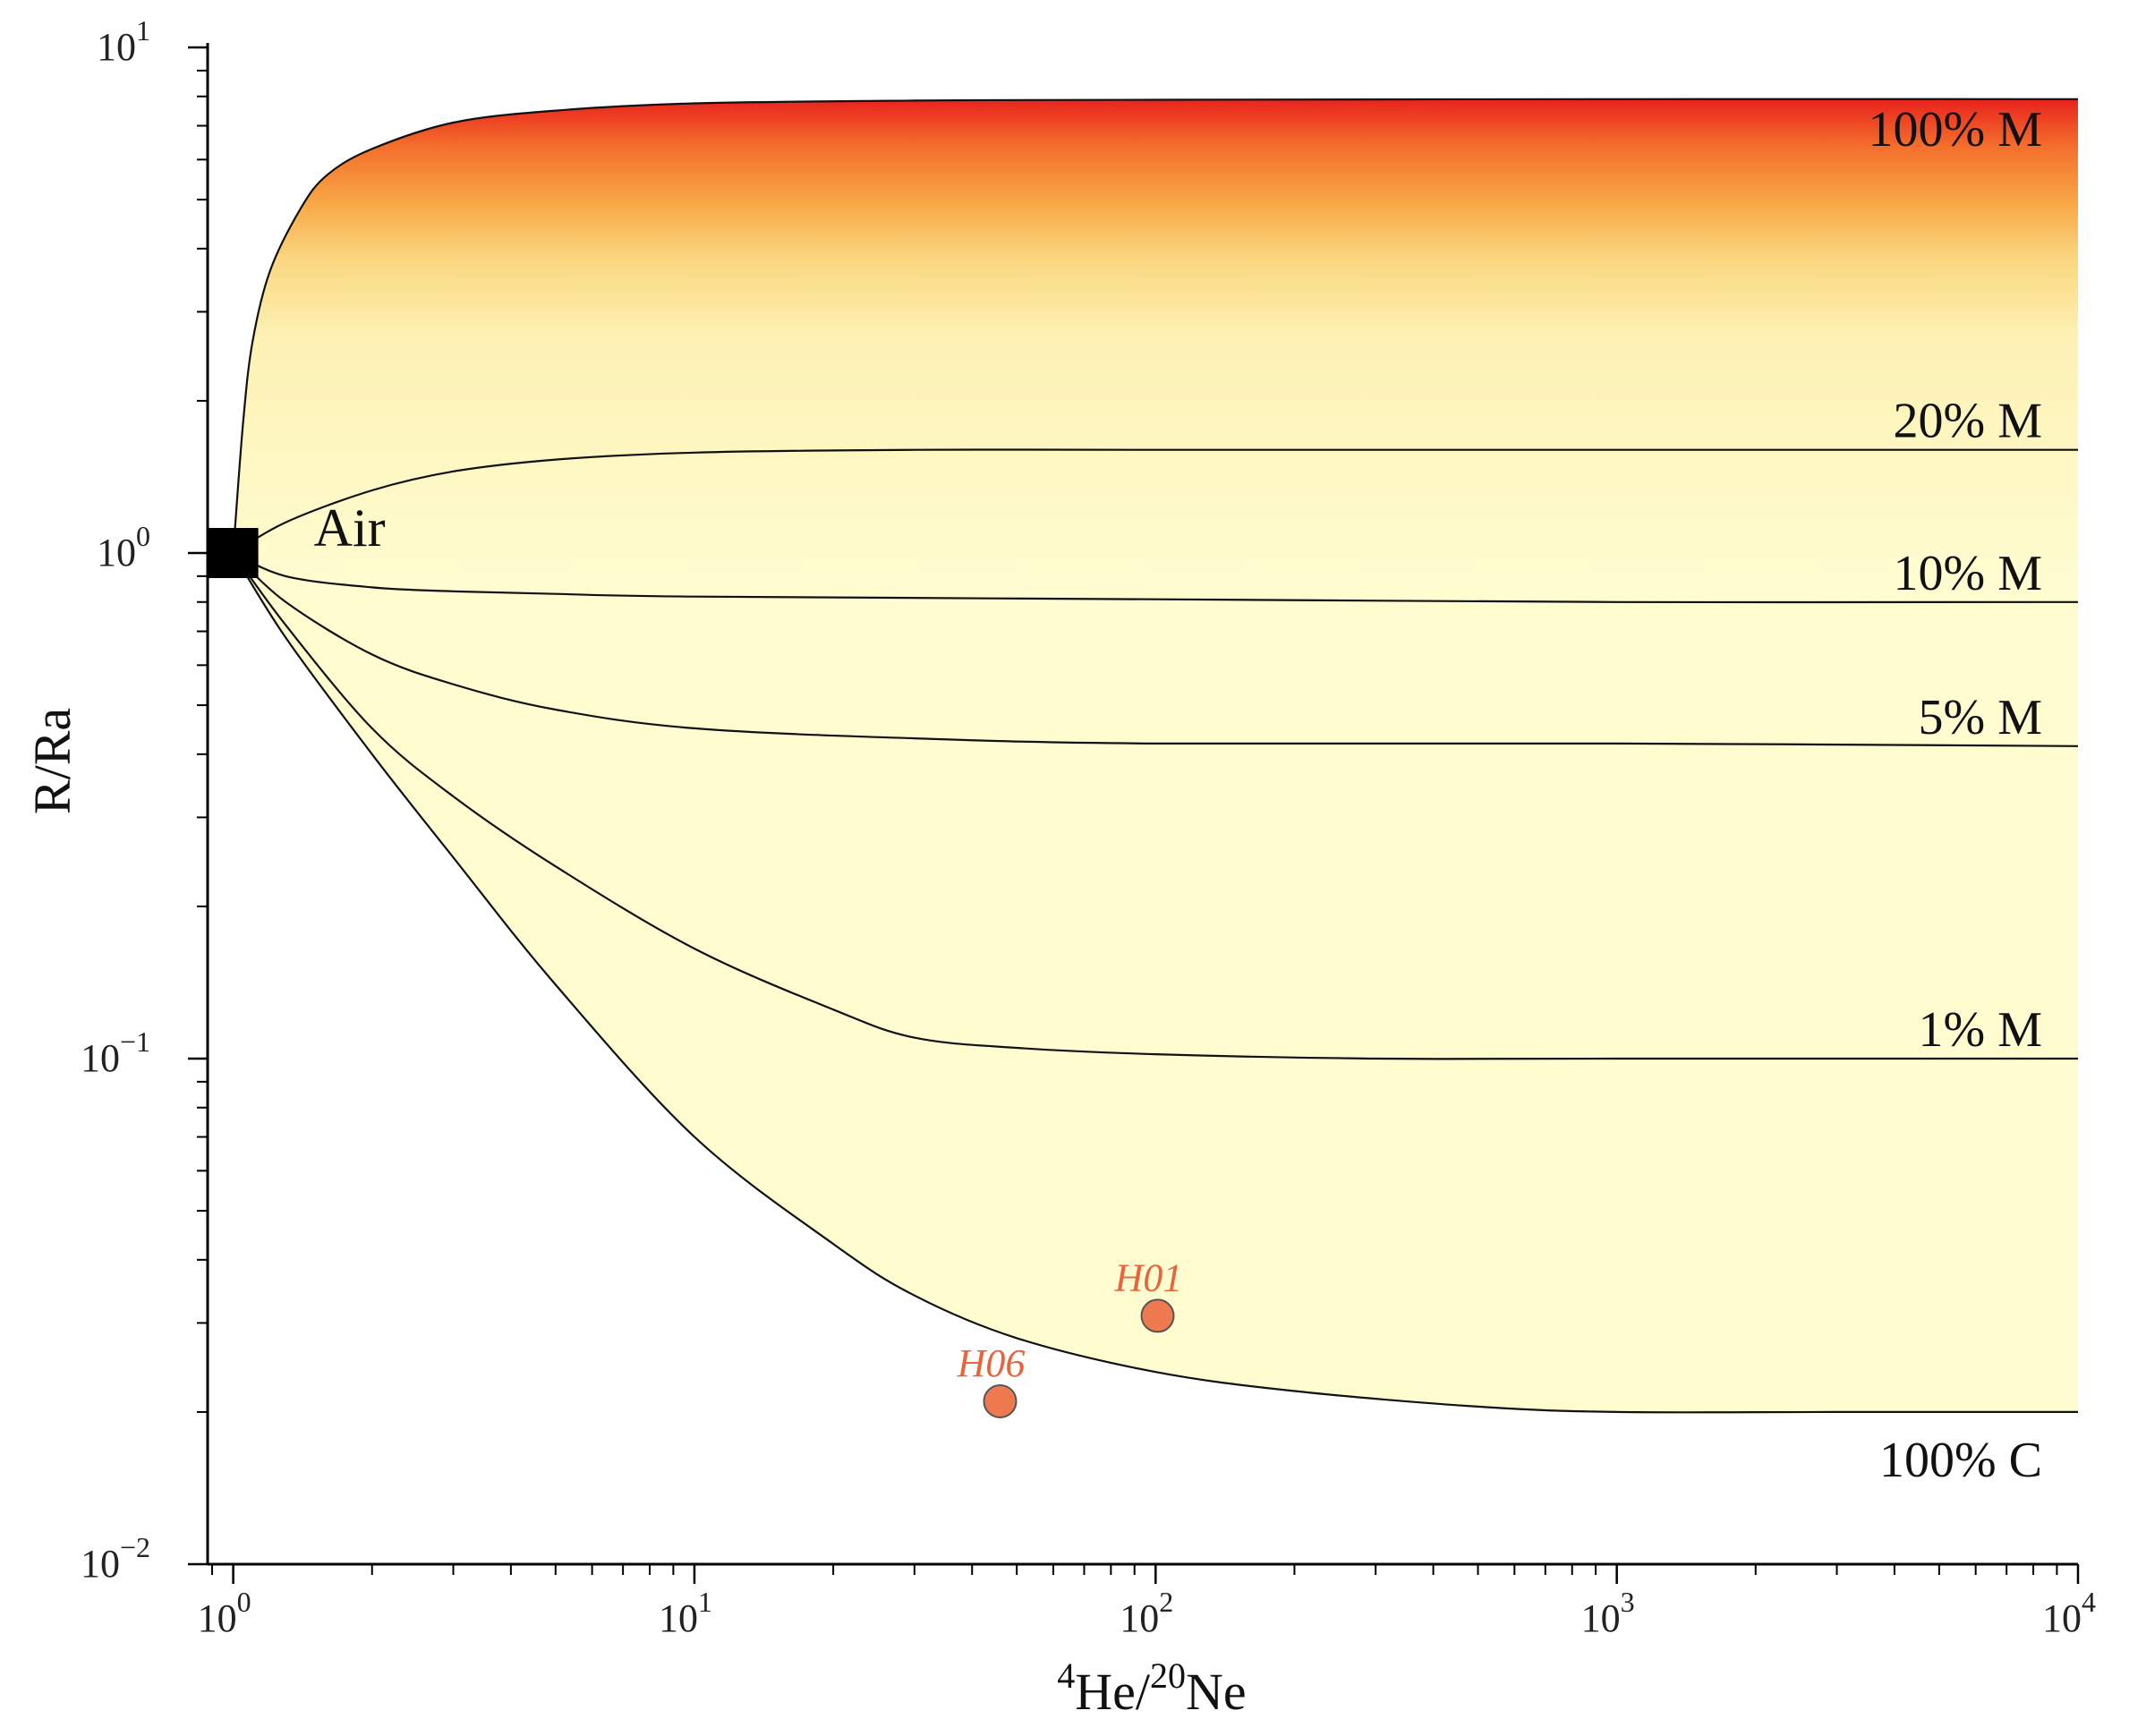  I want to click on curve-label: 100% C, so click(1961, 1460).